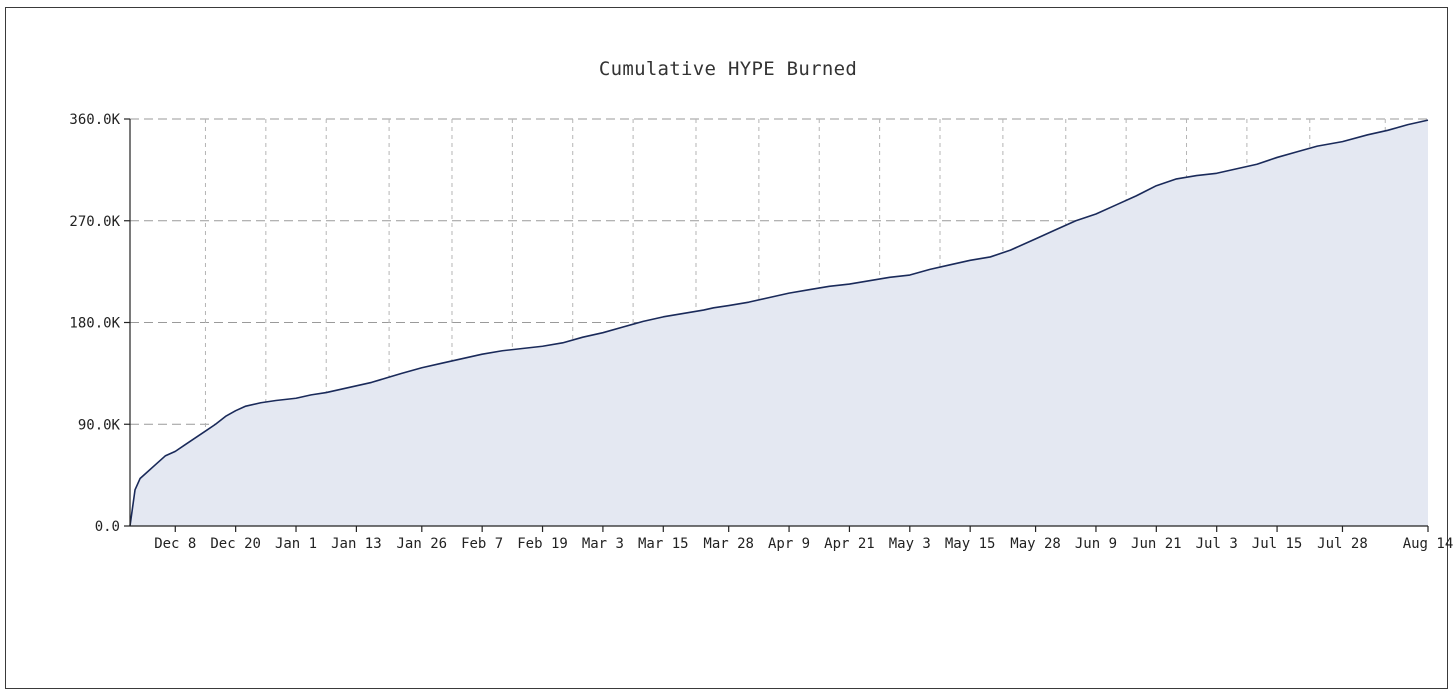  I want to click on x-tick-label: Dec 8, so click(175, 544).